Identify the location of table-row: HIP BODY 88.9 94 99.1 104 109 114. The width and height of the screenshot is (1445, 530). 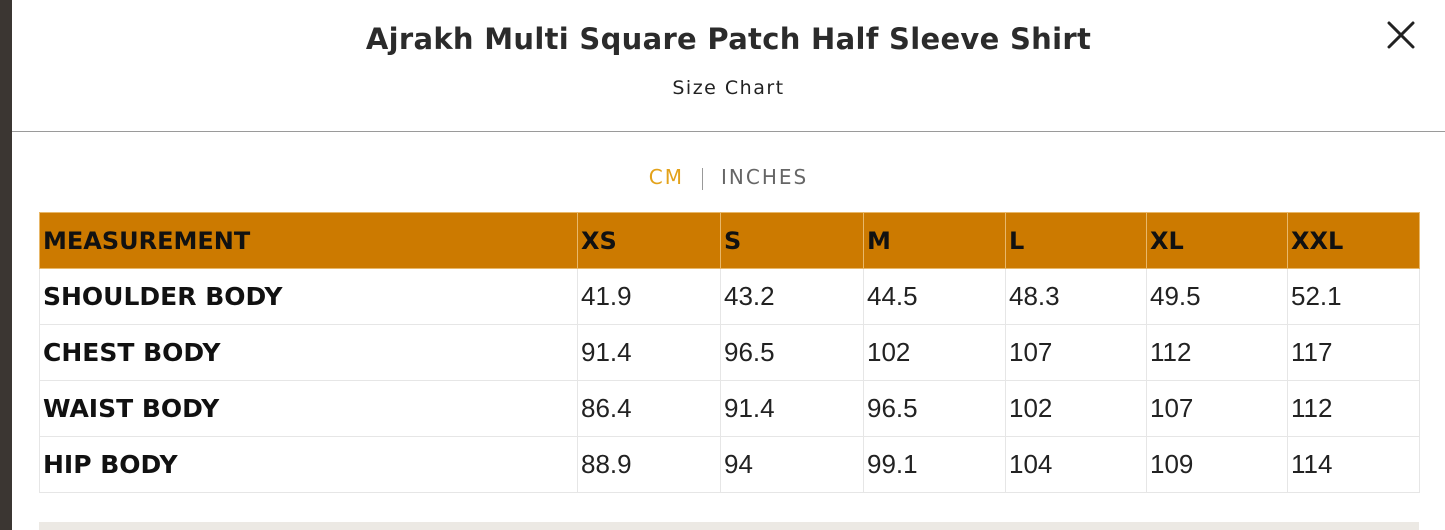
(729, 464).